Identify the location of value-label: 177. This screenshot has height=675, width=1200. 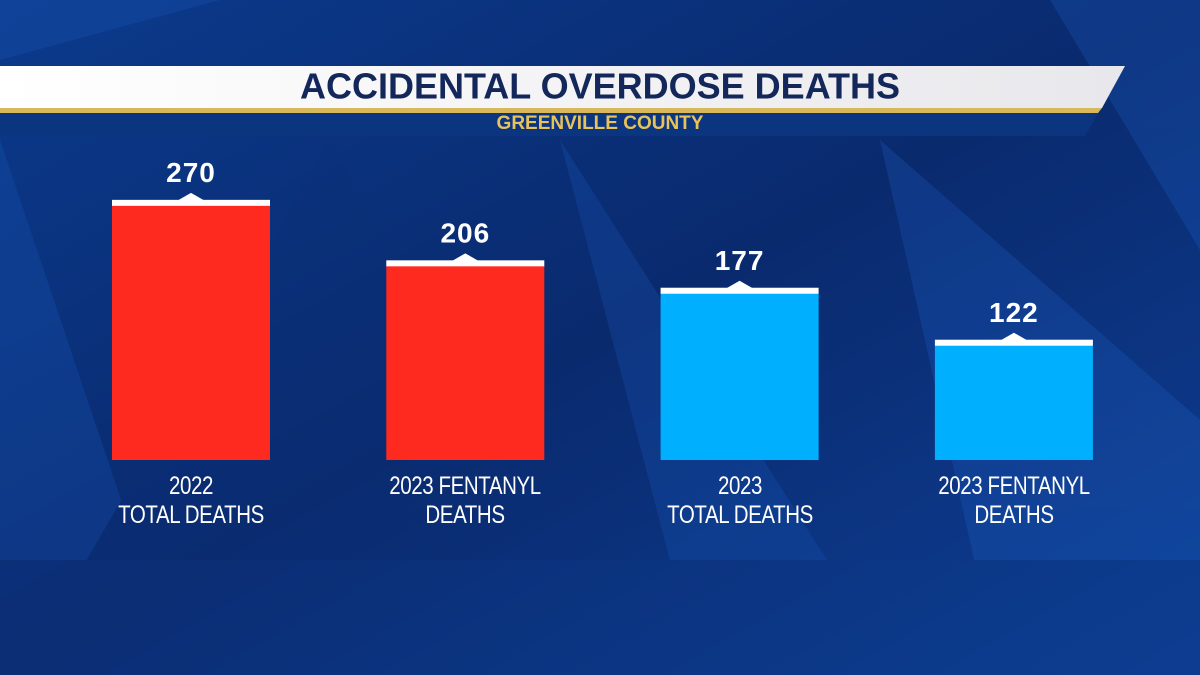
(740, 260).